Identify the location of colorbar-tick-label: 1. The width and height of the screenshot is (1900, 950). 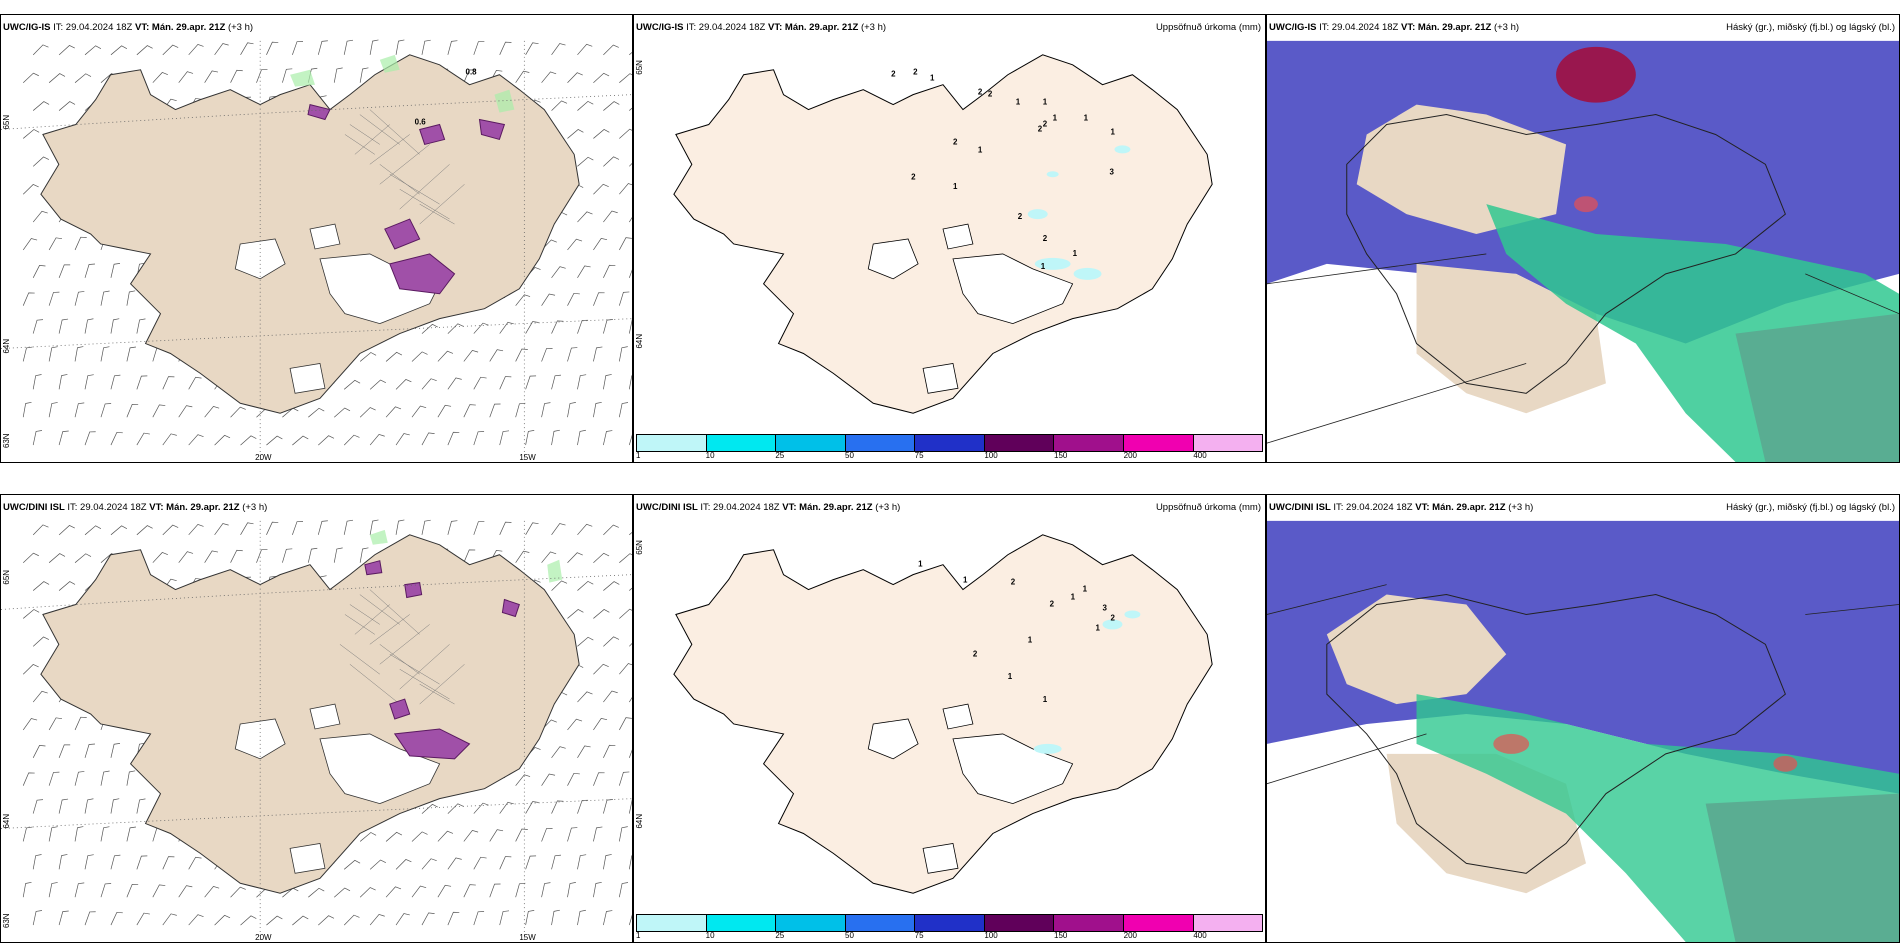
(638, 455).